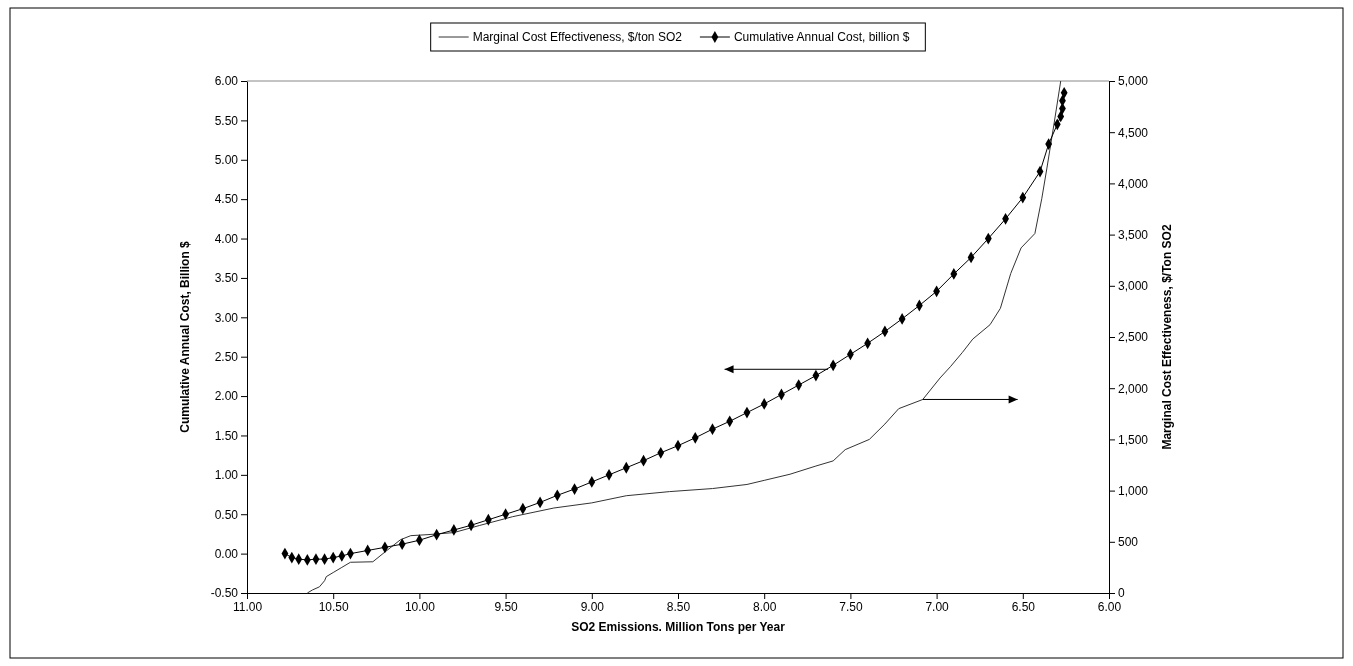 This screenshot has height=666, width=1353. What do you see at coordinates (1133, 81) in the screenshot?
I see `y2-tick-label: 5,000` at bounding box center [1133, 81].